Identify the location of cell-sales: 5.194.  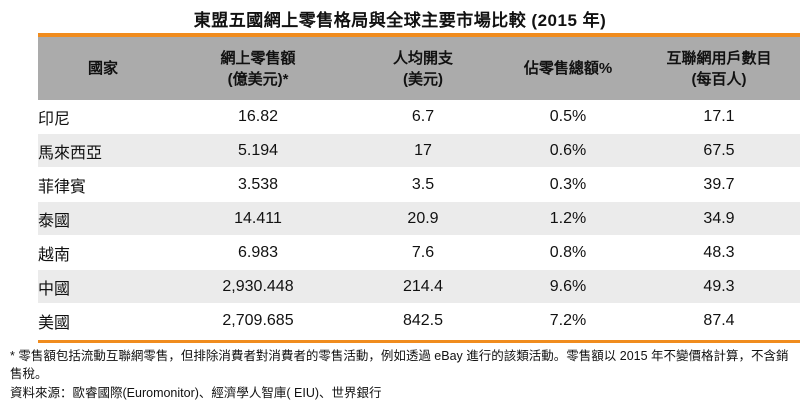
(258, 150).